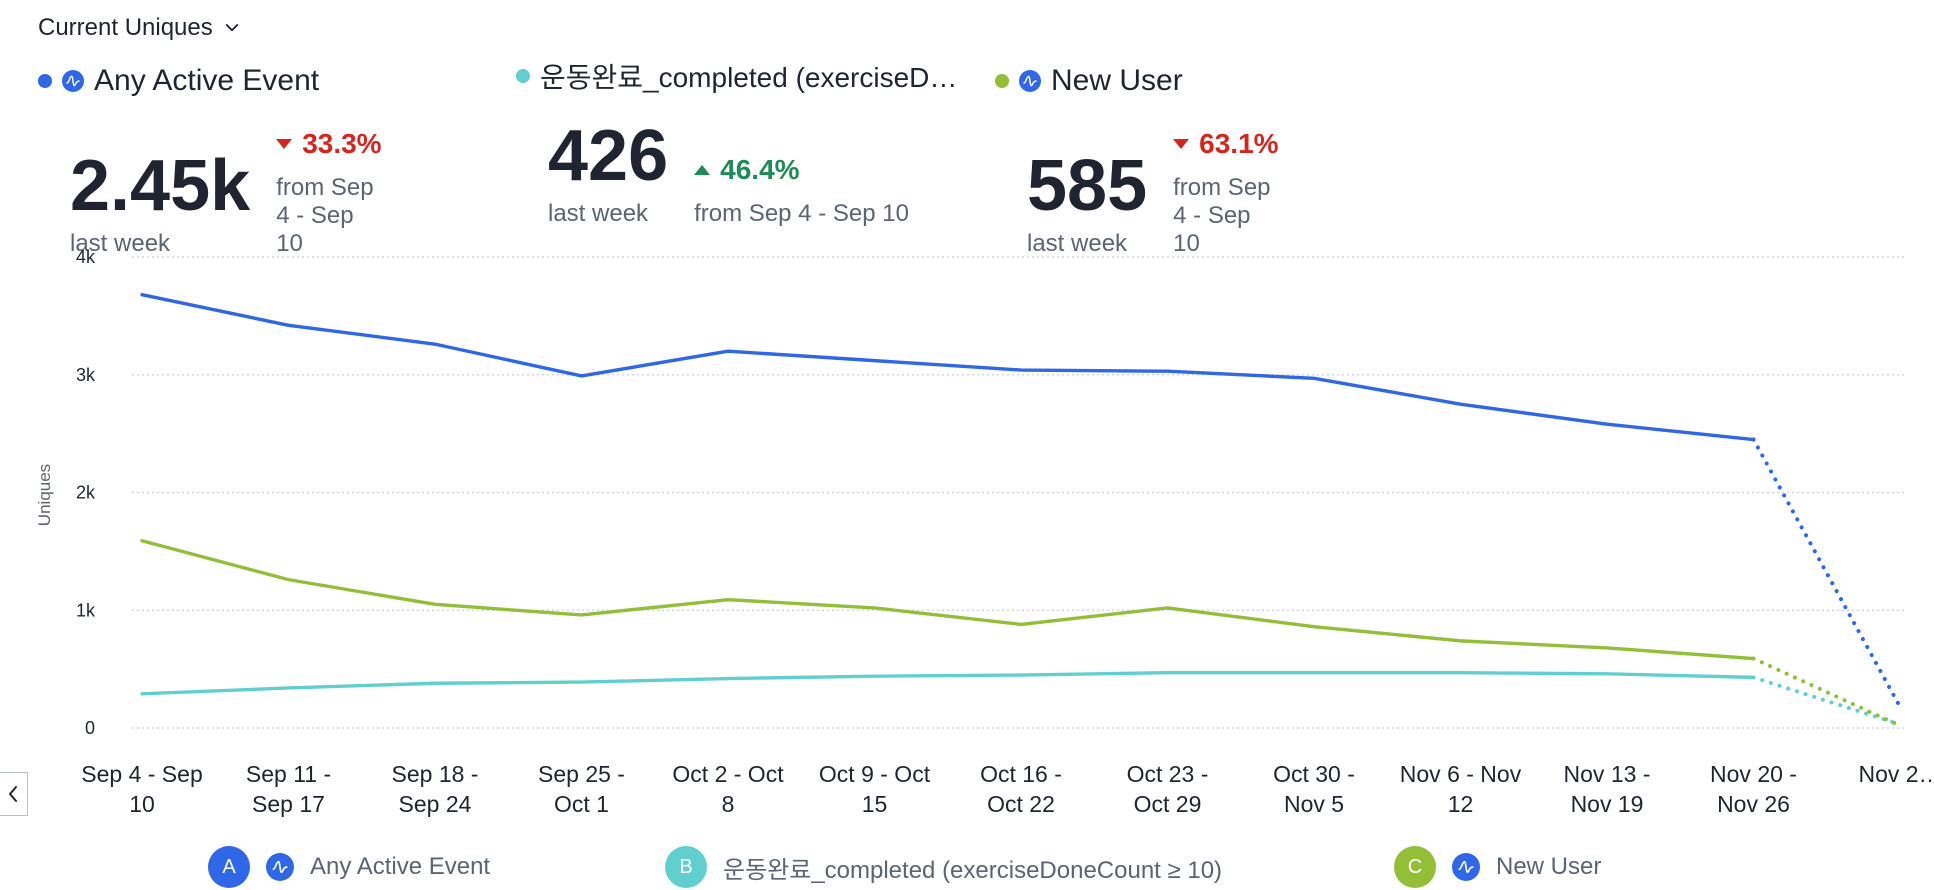 The height and width of the screenshot is (890, 1934). Describe the element at coordinates (141, 789) in the screenshot. I see `x-tick-label: Sep 4 - Sep 10` at that location.